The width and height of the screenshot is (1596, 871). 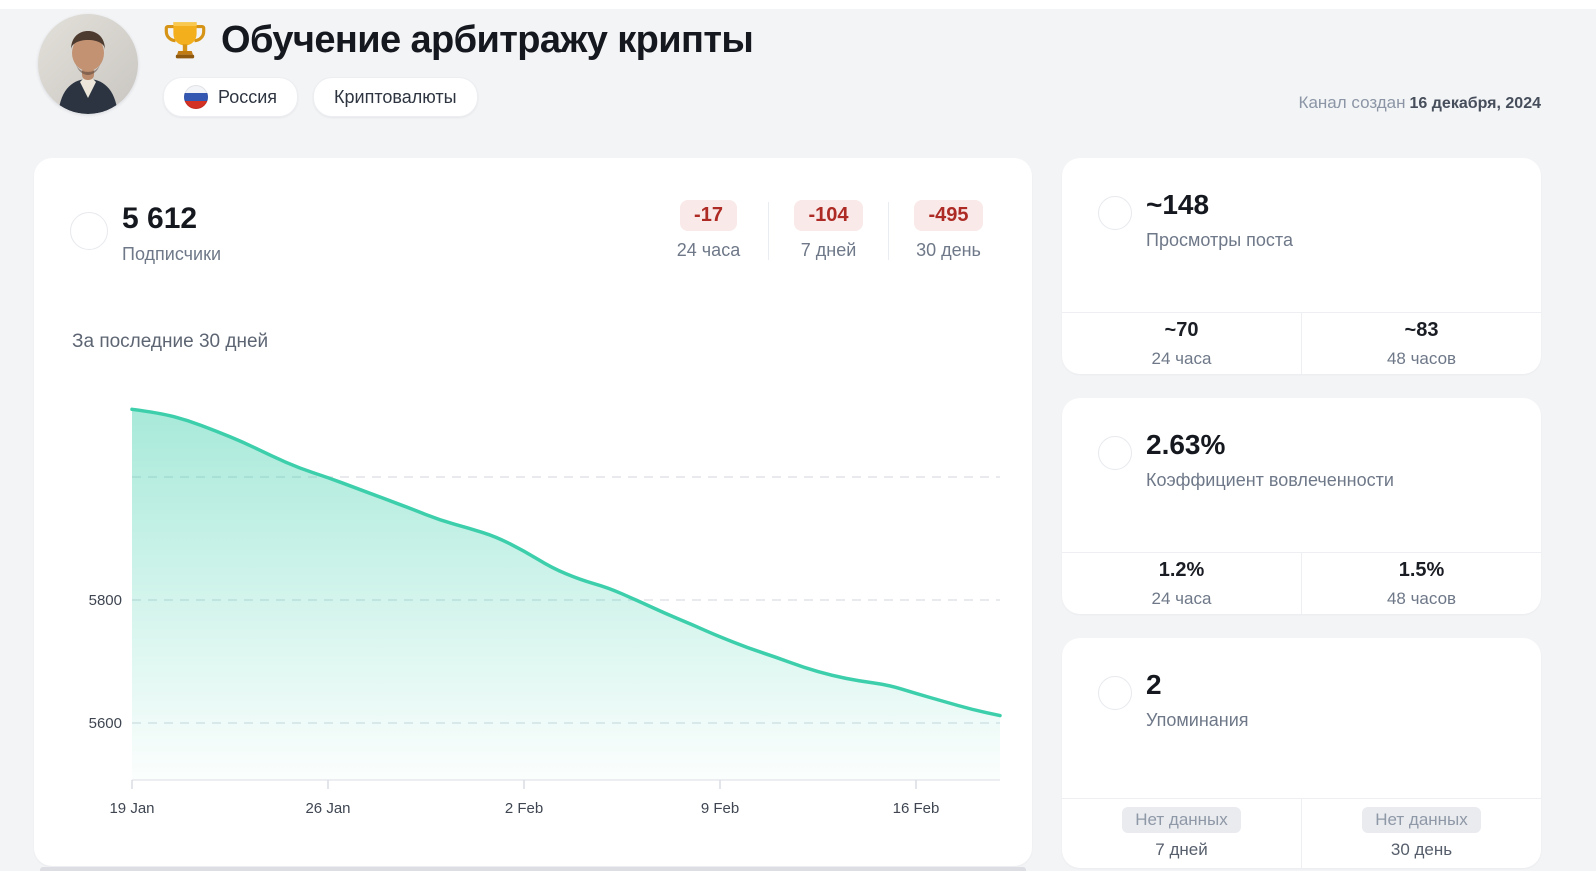 What do you see at coordinates (185, 40) in the screenshot?
I see `trophy-icon` at bounding box center [185, 40].